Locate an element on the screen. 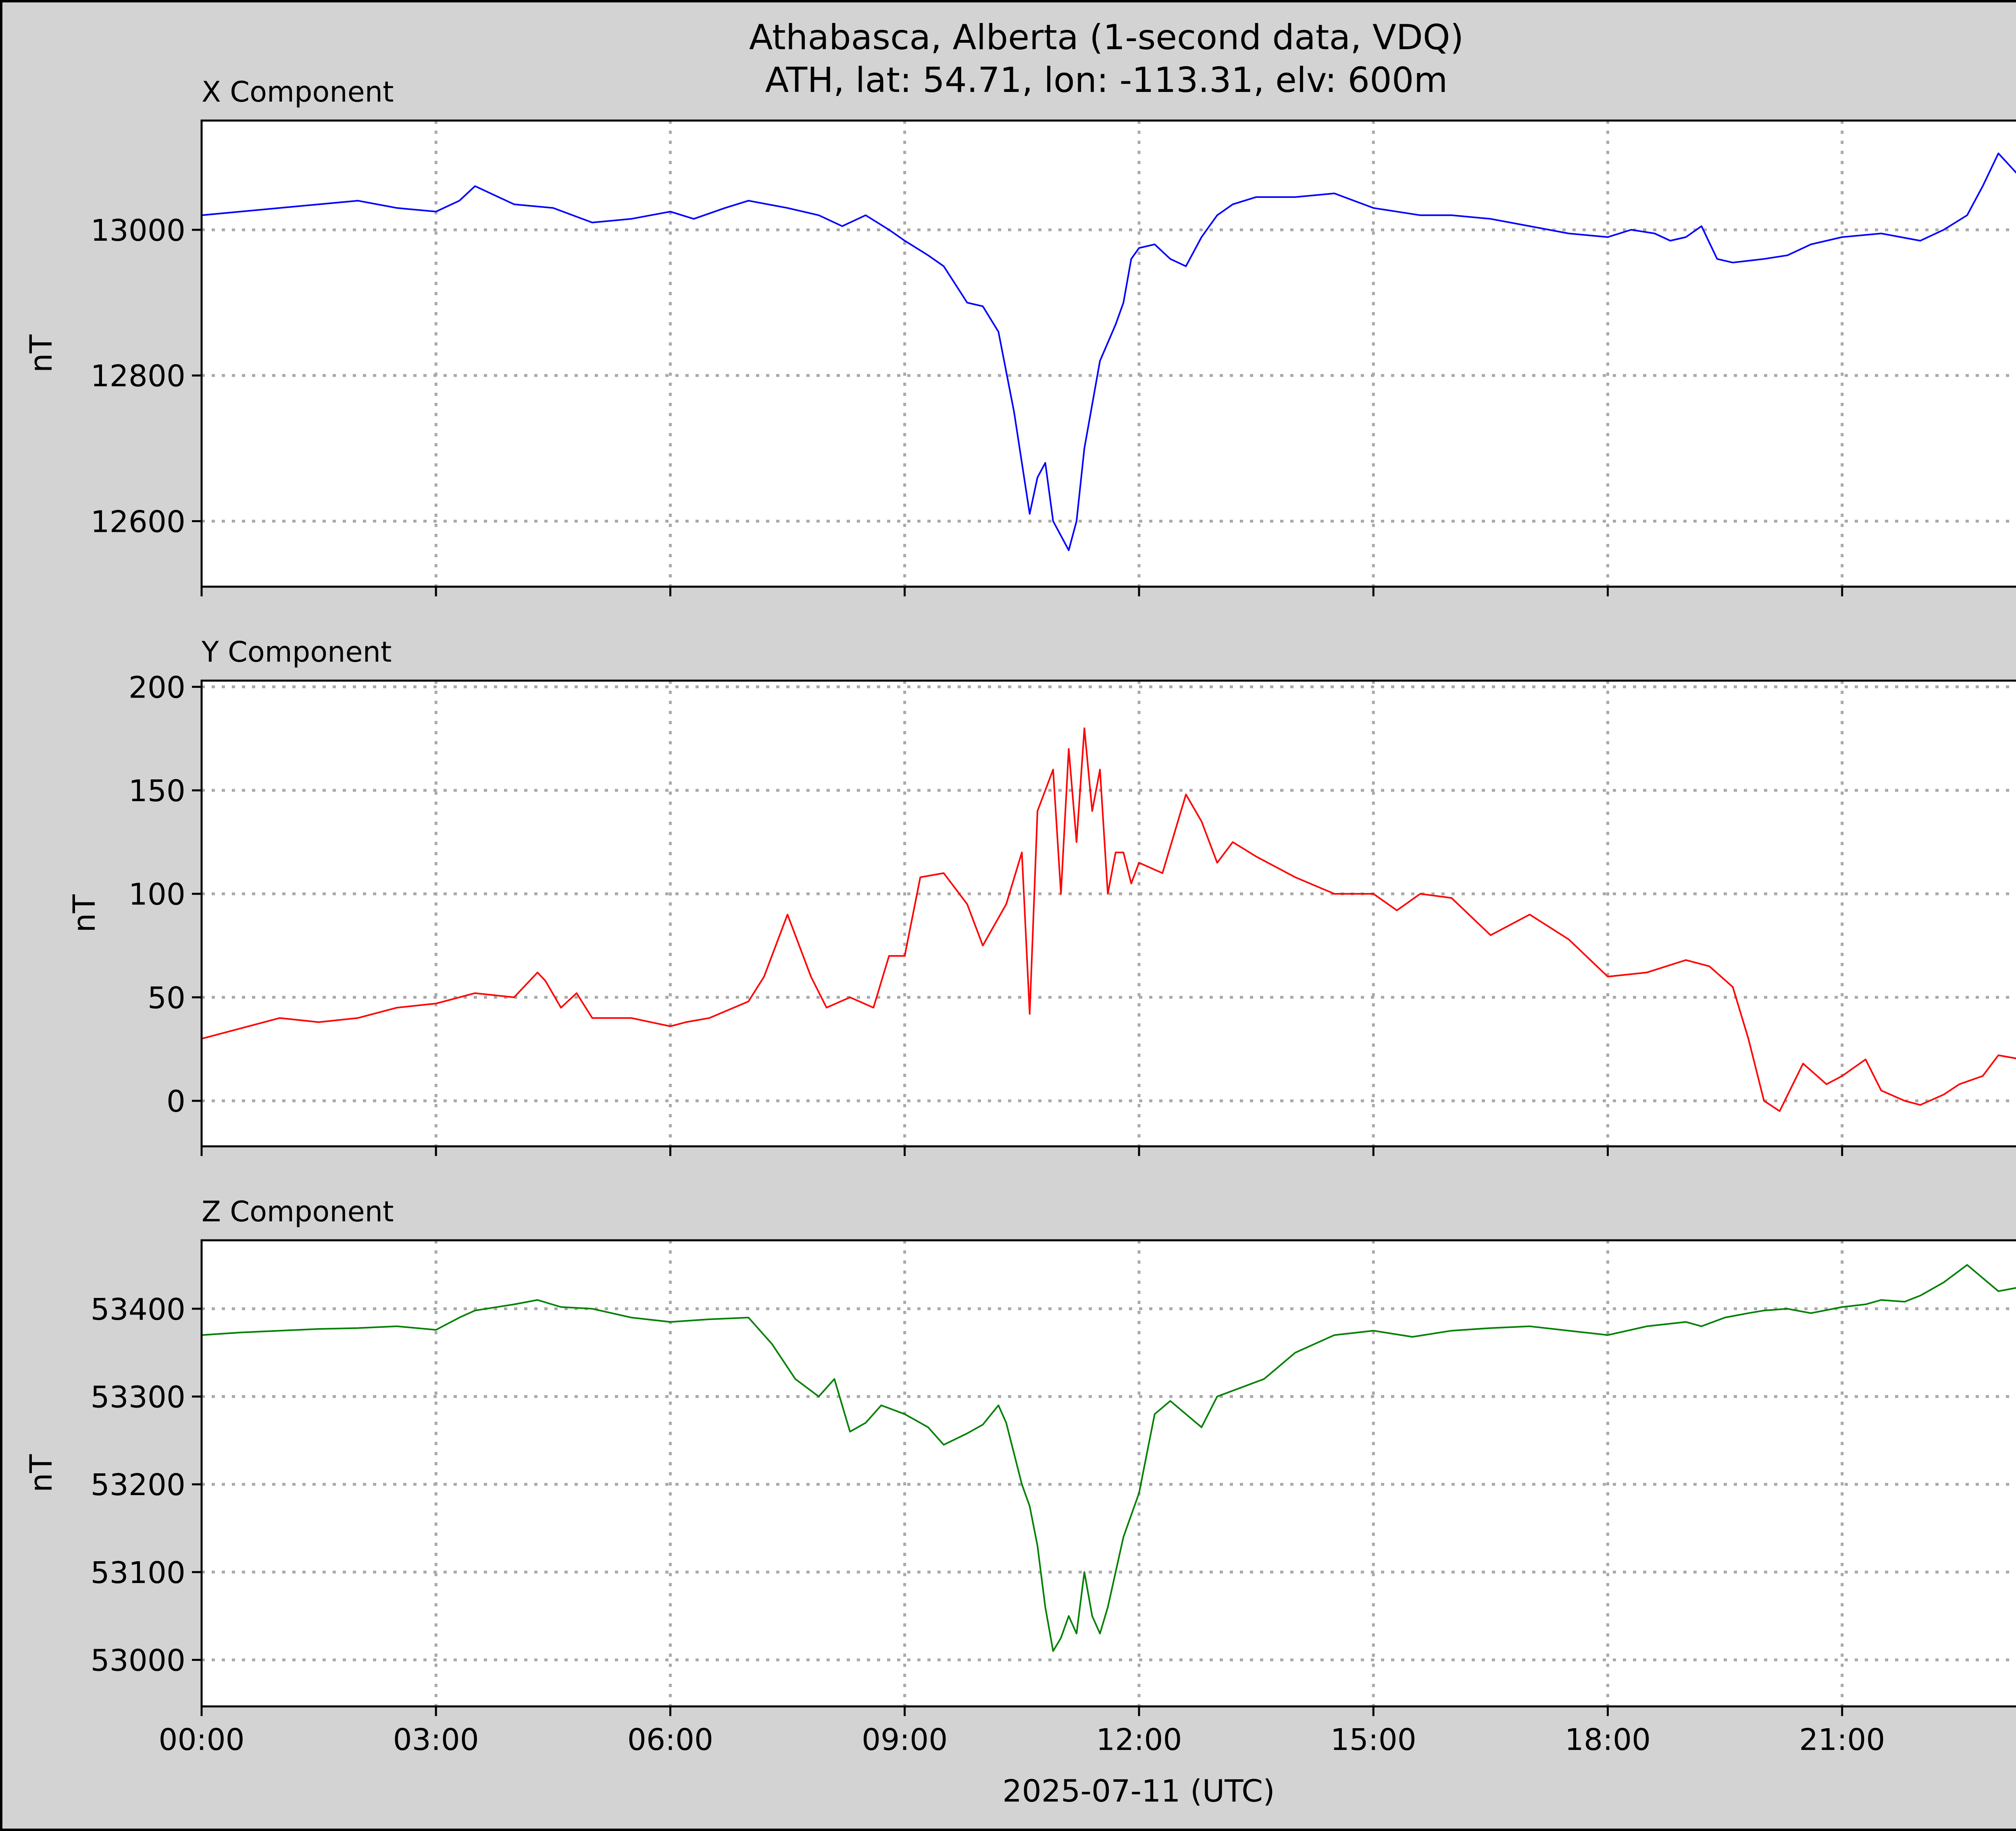 This screenshot has height=1831, width=2016. y-tick-label: 150 is located at coordinates (157, 791).